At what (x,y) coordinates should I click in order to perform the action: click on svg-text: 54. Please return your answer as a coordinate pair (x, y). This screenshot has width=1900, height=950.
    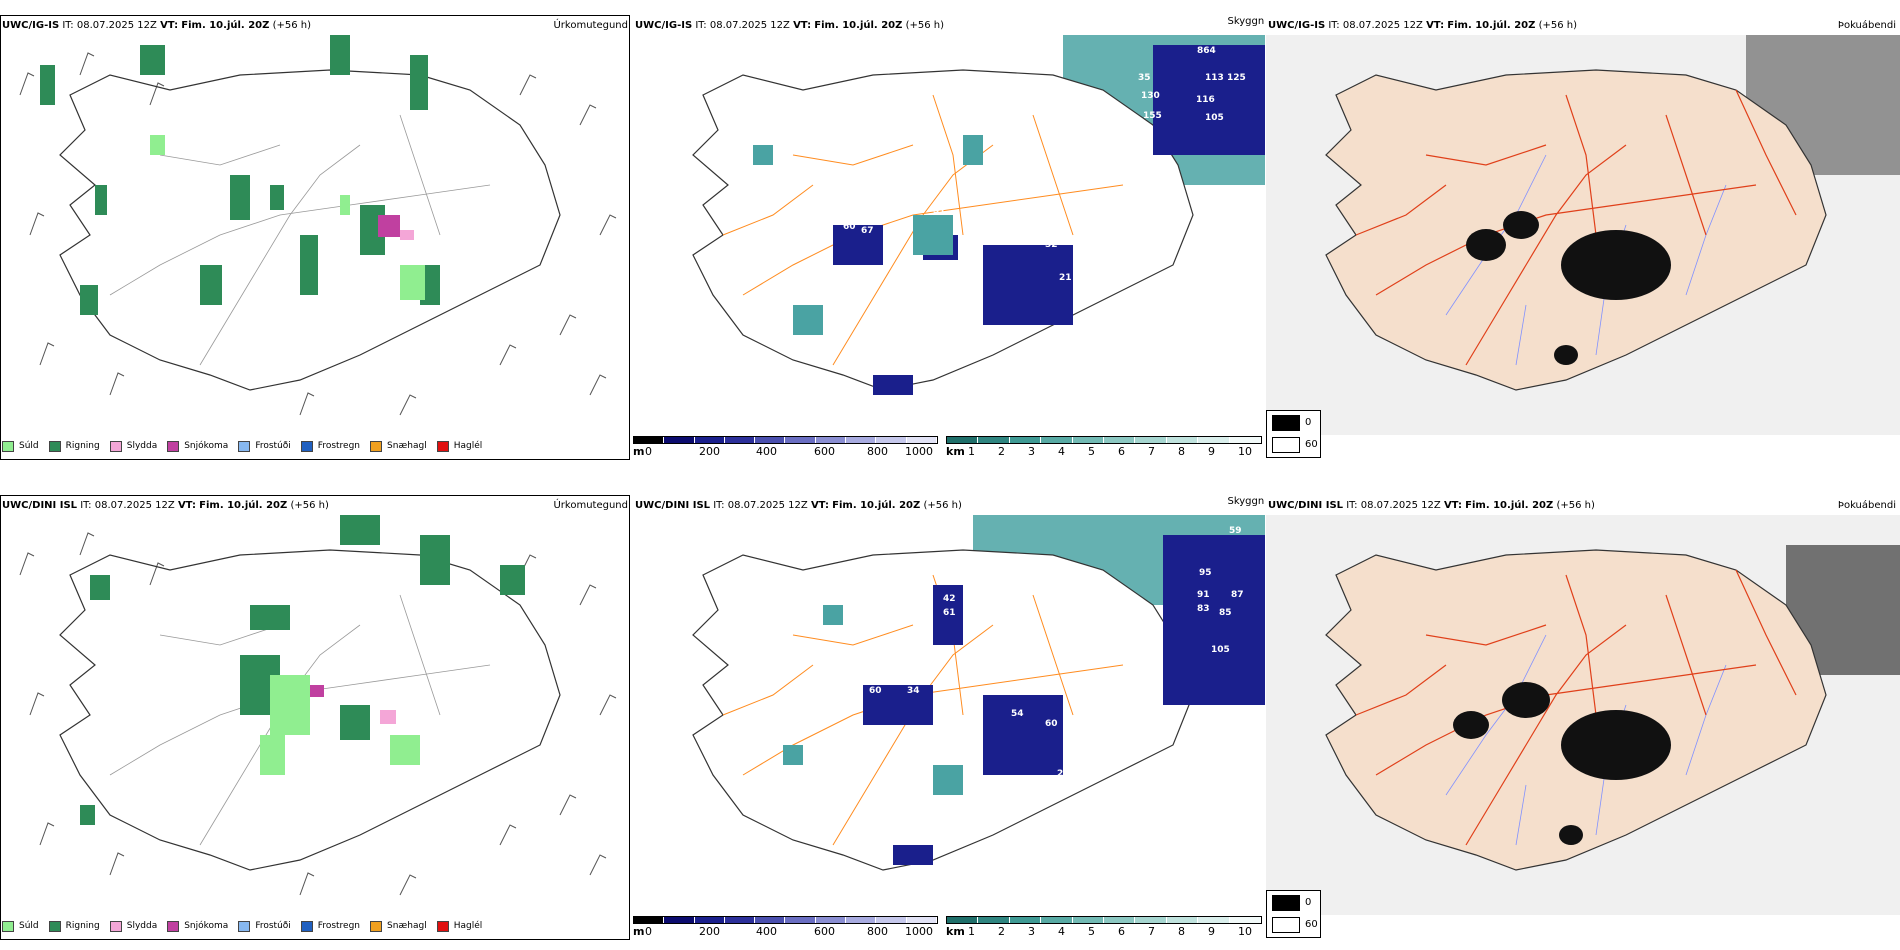
    Looking at the image, I should click on (1017, 714).